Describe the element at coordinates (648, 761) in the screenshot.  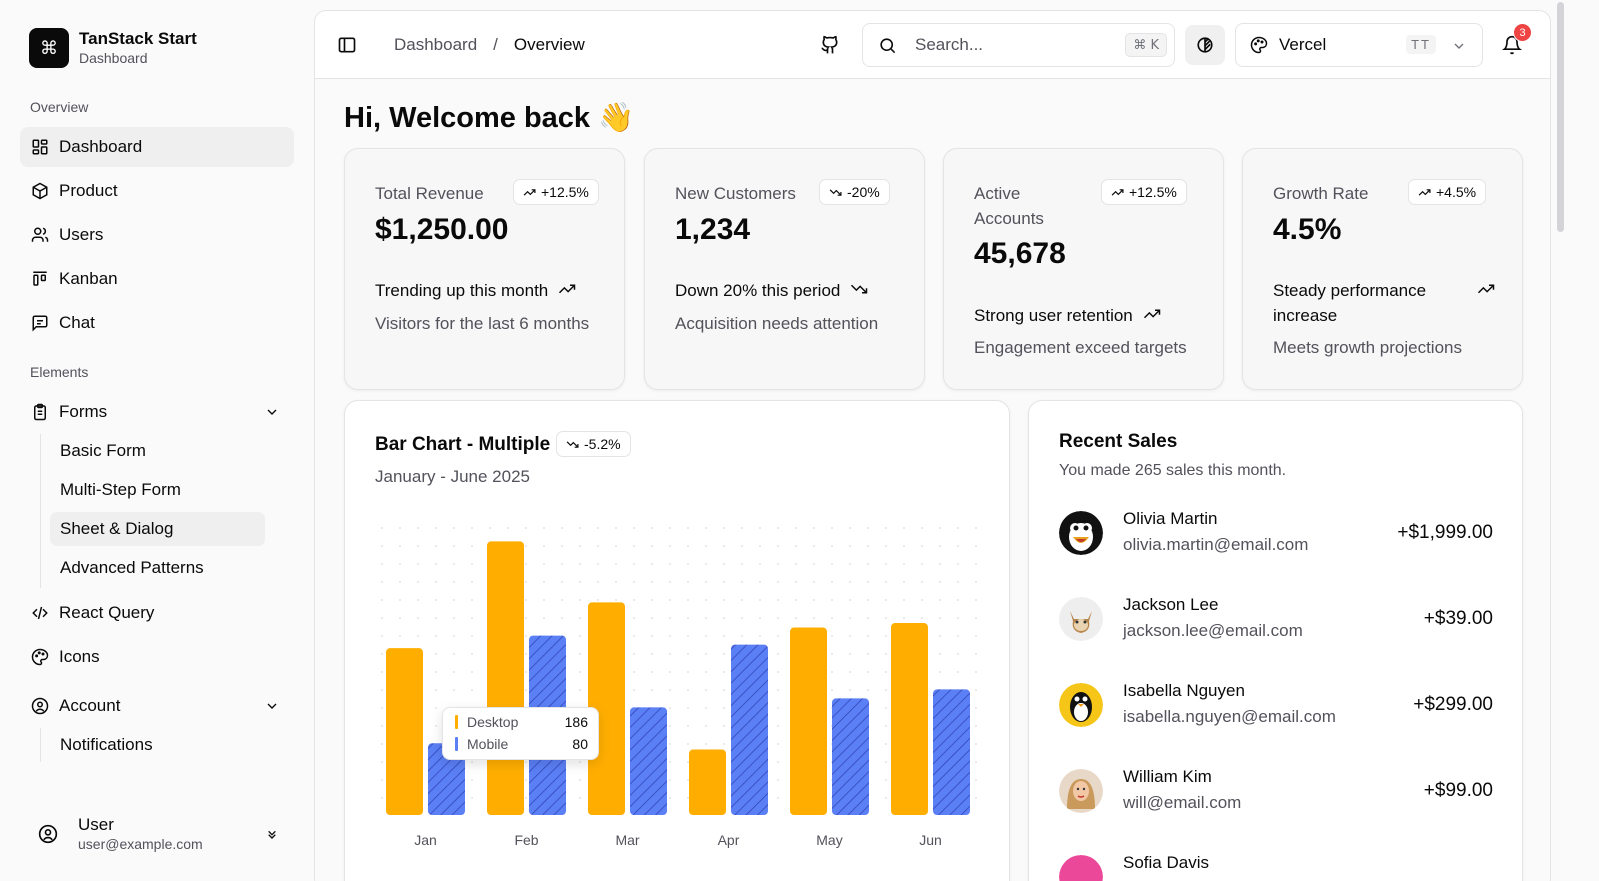
I see `bar-mobile-mar` at that location.